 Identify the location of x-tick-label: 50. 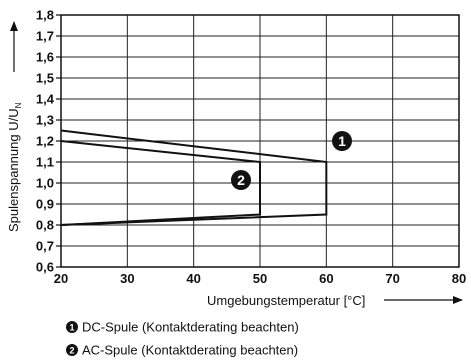
(260, 278).